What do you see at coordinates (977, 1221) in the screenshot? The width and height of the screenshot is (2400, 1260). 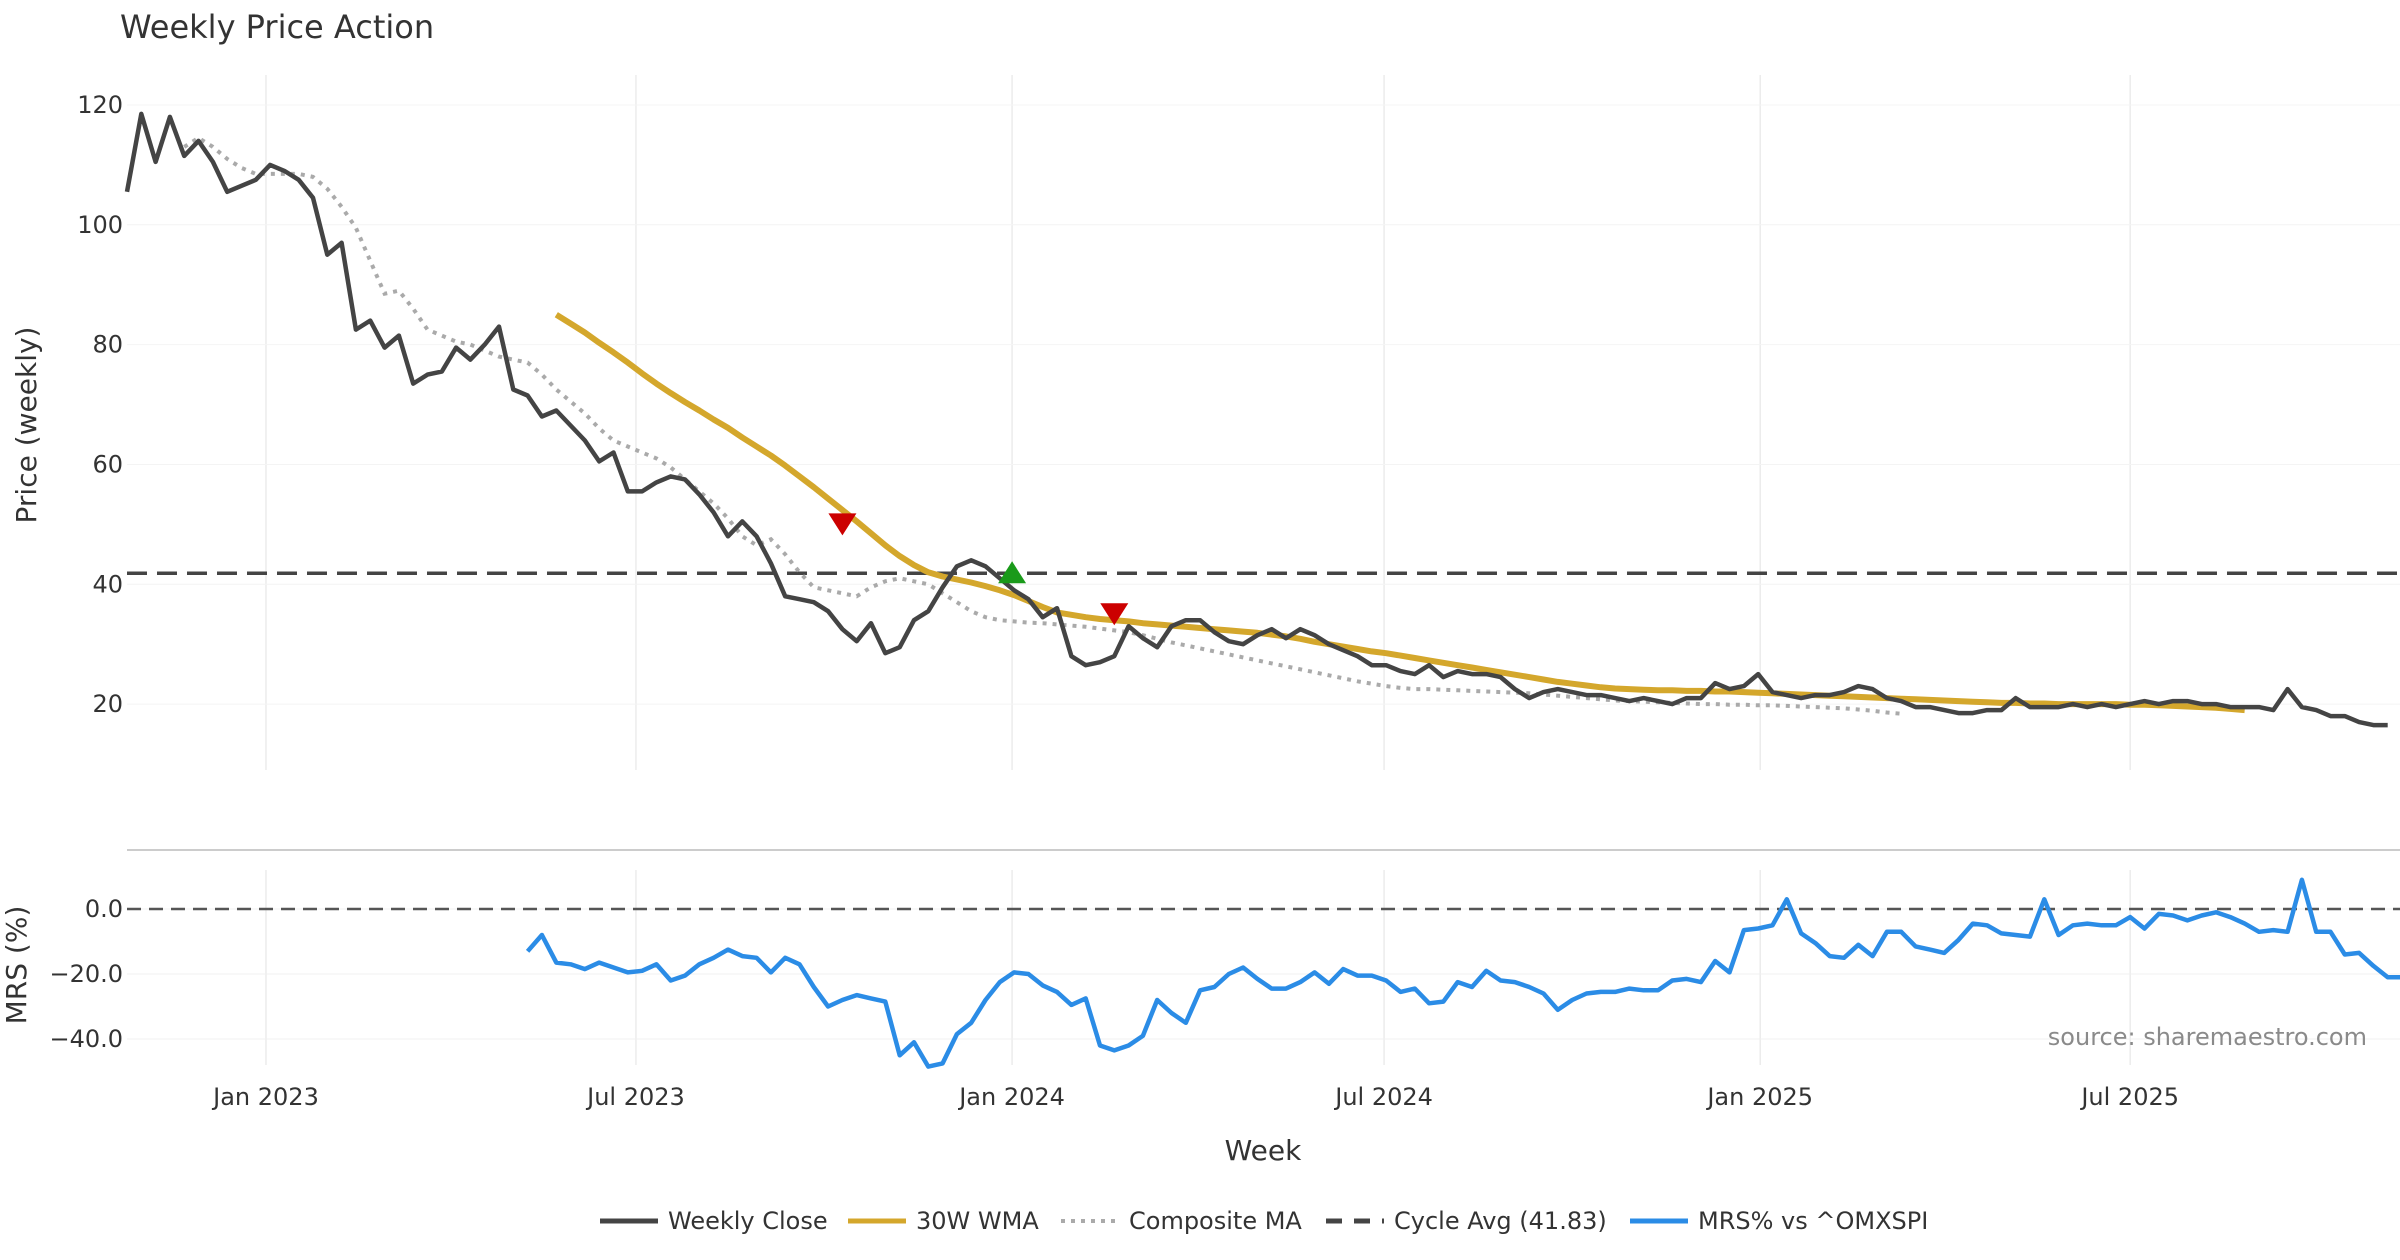 I see `legend-label: 30W WMA` at bounding box center [977, 1221].